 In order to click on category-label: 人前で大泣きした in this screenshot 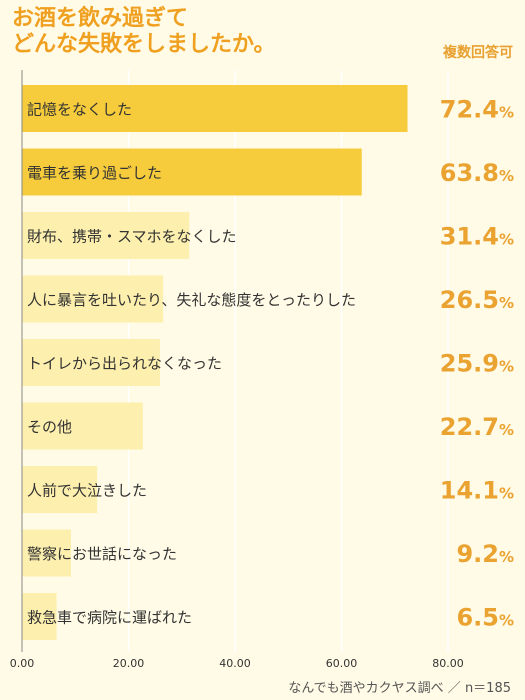, I will do `click(87, 491)`.